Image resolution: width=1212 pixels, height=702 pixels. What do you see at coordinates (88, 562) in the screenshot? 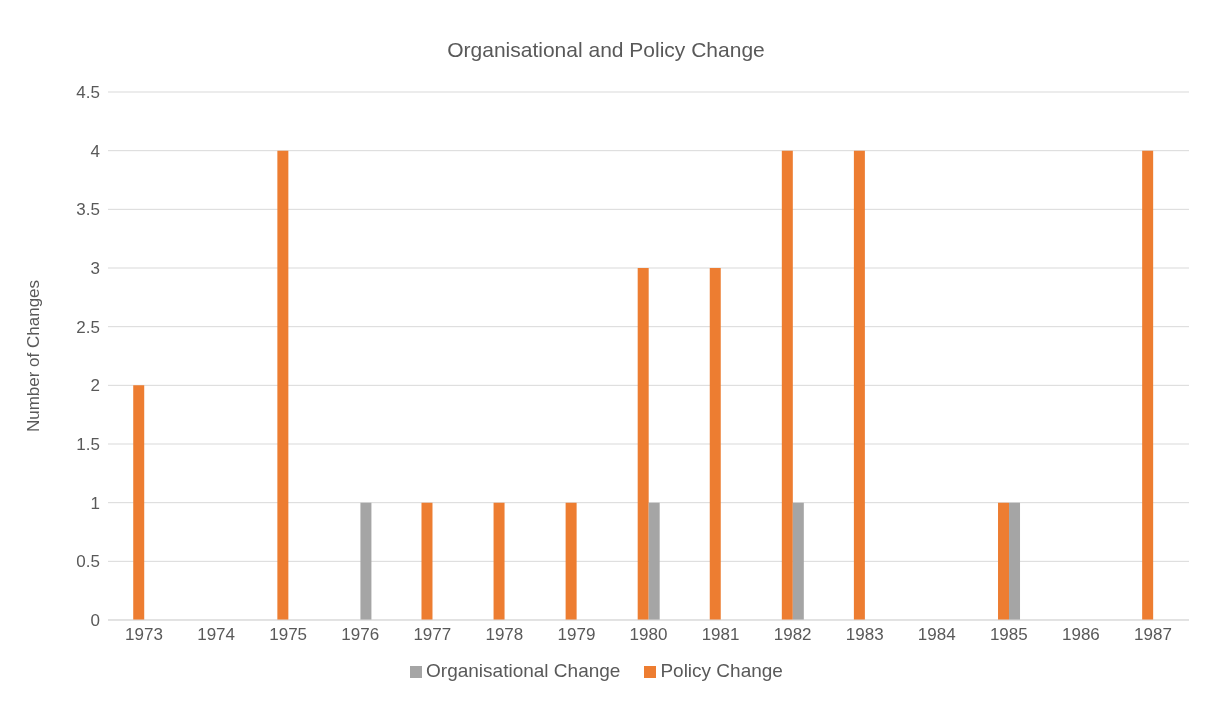
I see `y-tick-label: 0.5` at bounding box center [88, 562].